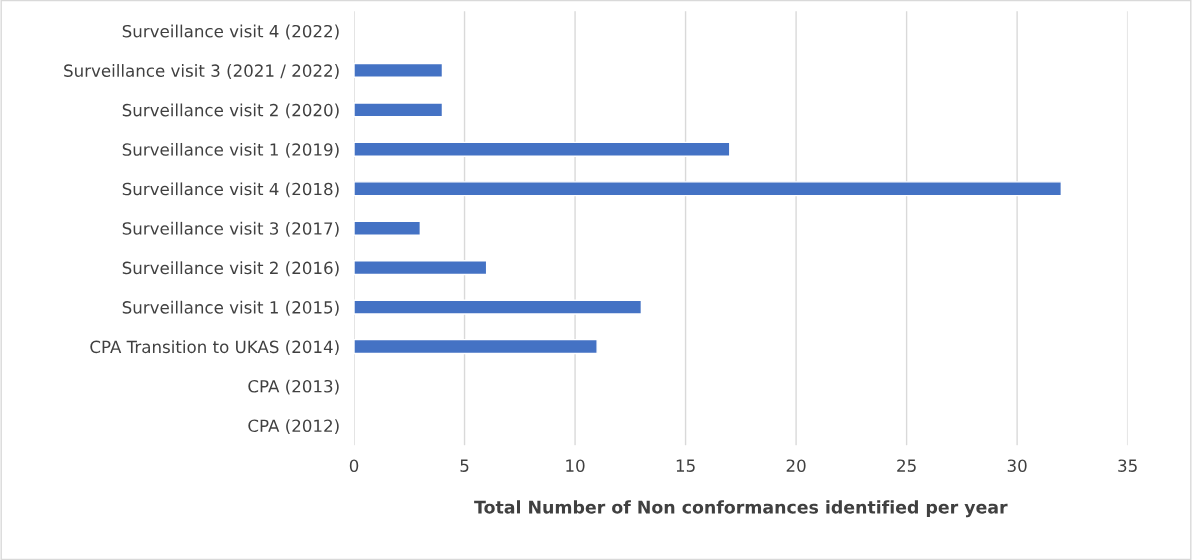  I want to click on x-tick-label: 5, so click(464, 465).